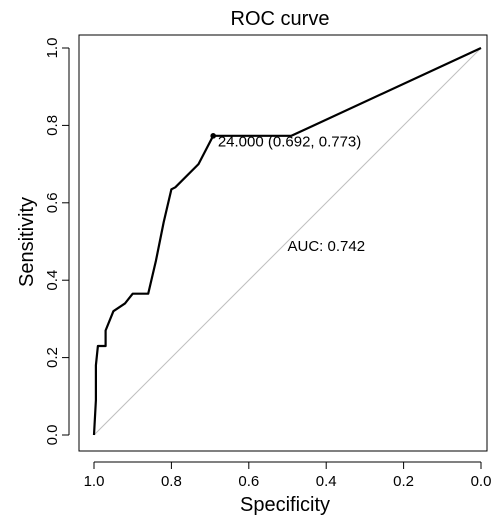 The height and width of the screenshot is (517, 494). What do you see at coordinates (171, 481) in the screenshot?
I see `x-tick-label: 0.8` at bounding box center [171, 481].